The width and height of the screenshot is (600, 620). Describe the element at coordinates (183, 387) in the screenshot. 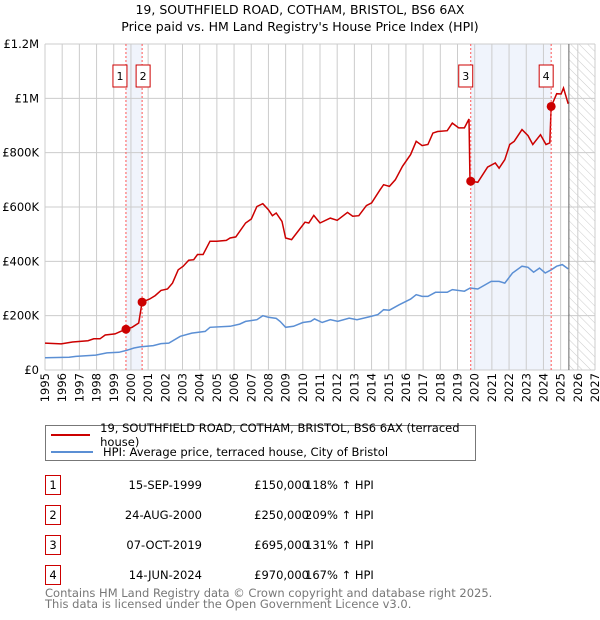

I see `x-tick-label: 2003` at that location.